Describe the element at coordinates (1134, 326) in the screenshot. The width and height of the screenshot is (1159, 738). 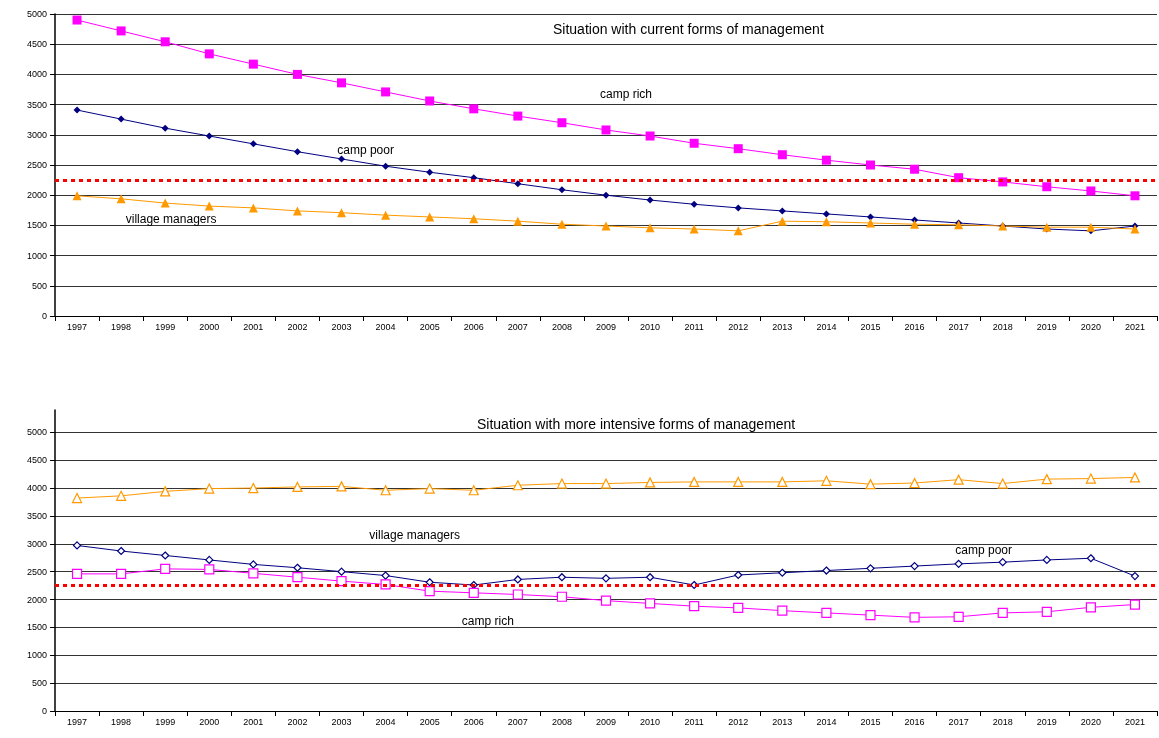
I see `x-tick-label: 2021` at that location.